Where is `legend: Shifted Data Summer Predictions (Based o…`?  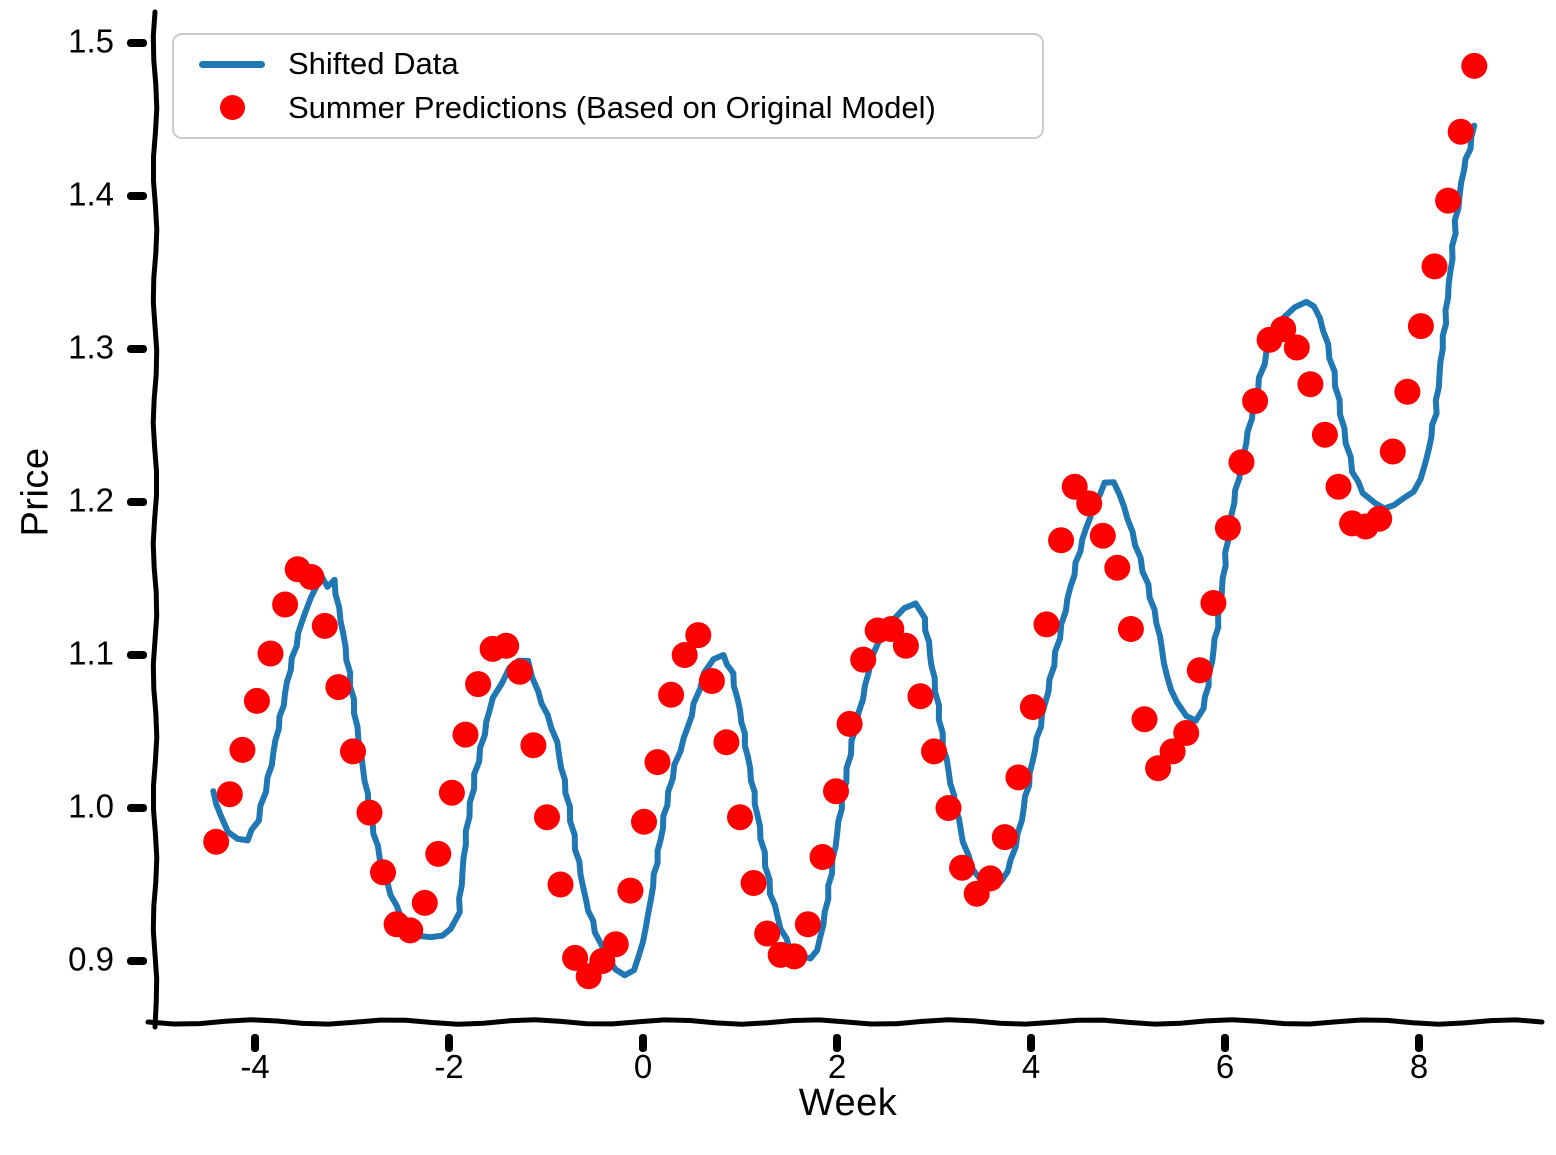 legend: Shifted Data Summer Predictions (Based o… is located at coordinates (608, 86).